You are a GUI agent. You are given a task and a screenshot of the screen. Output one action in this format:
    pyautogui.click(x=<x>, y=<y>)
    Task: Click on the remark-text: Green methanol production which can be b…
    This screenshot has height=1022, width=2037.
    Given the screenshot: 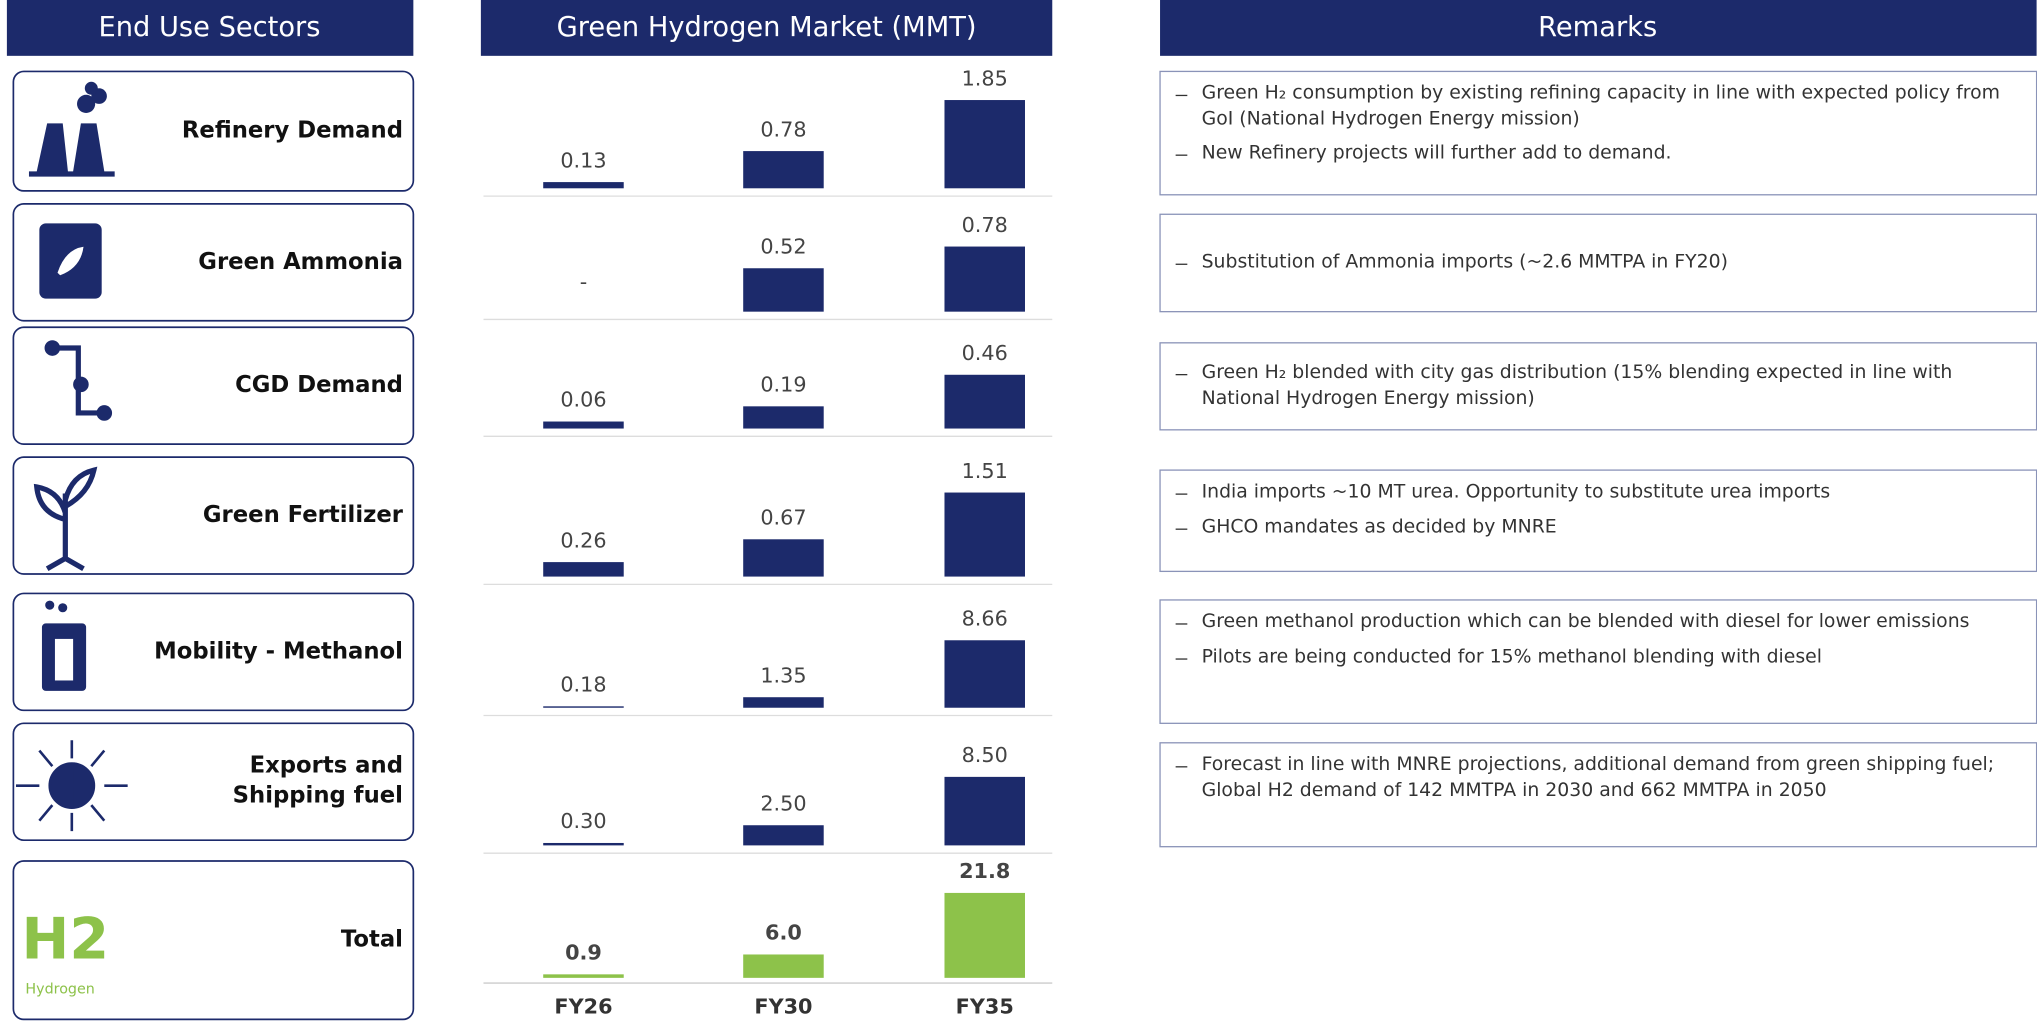 What is the action you would take?
    pyautogui.click(x=1585, y=622)
    